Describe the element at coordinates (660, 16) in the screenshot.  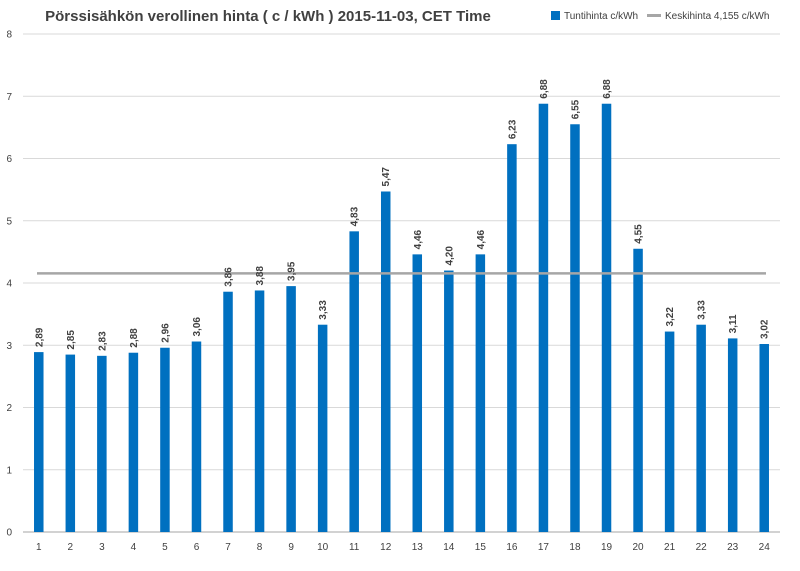
I see `legend: Tuntihinta c/kWh Keskihinta 4,155 c/kWh` at that location.